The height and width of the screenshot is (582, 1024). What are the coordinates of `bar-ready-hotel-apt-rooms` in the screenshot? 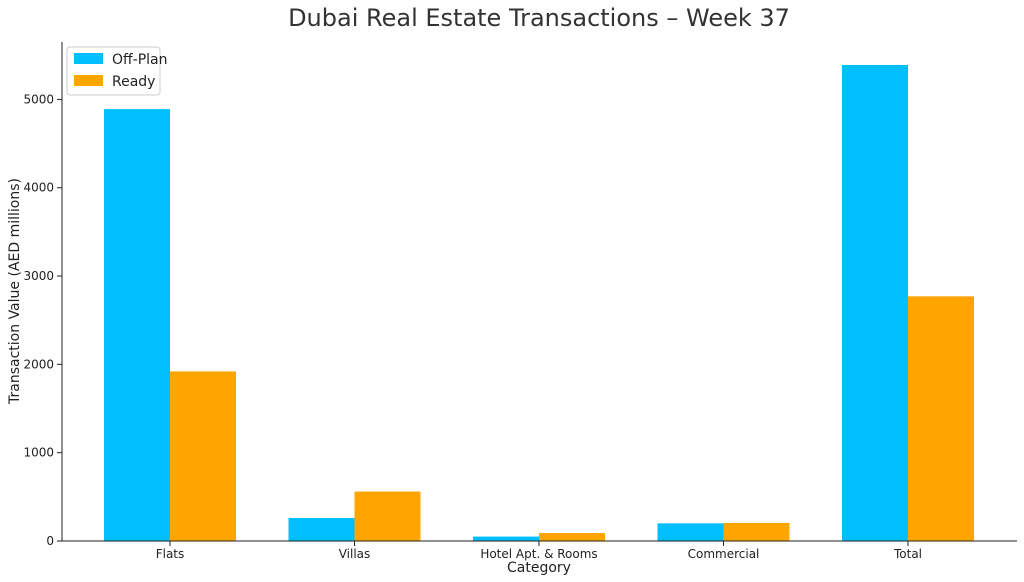 It's located at (572, 537).